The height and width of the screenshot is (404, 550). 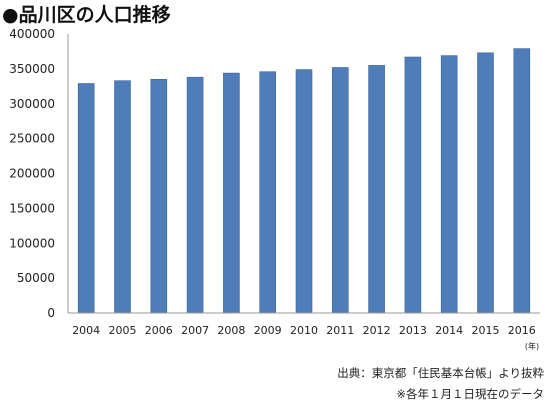 What do you see at coordinates (159, 330) in the screenshot?
I see `x-tick-label: 2006` at bounding box center [159, 330].